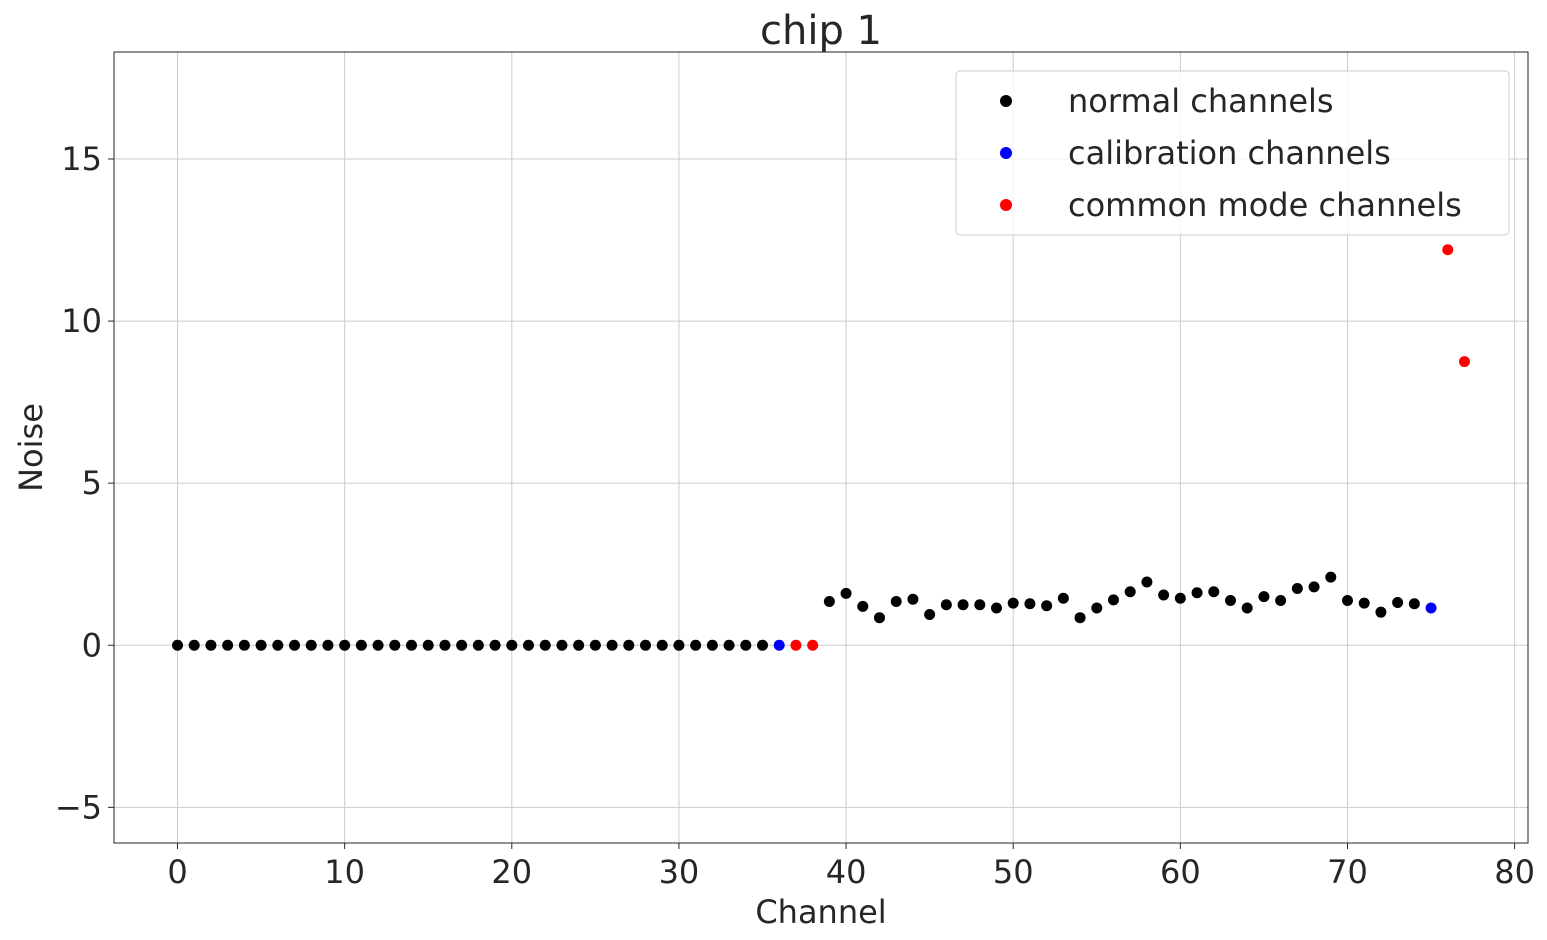  Describe the element at coordinates (81, 321) in the screenshot. I see `y-tick-label: 10` at that location.